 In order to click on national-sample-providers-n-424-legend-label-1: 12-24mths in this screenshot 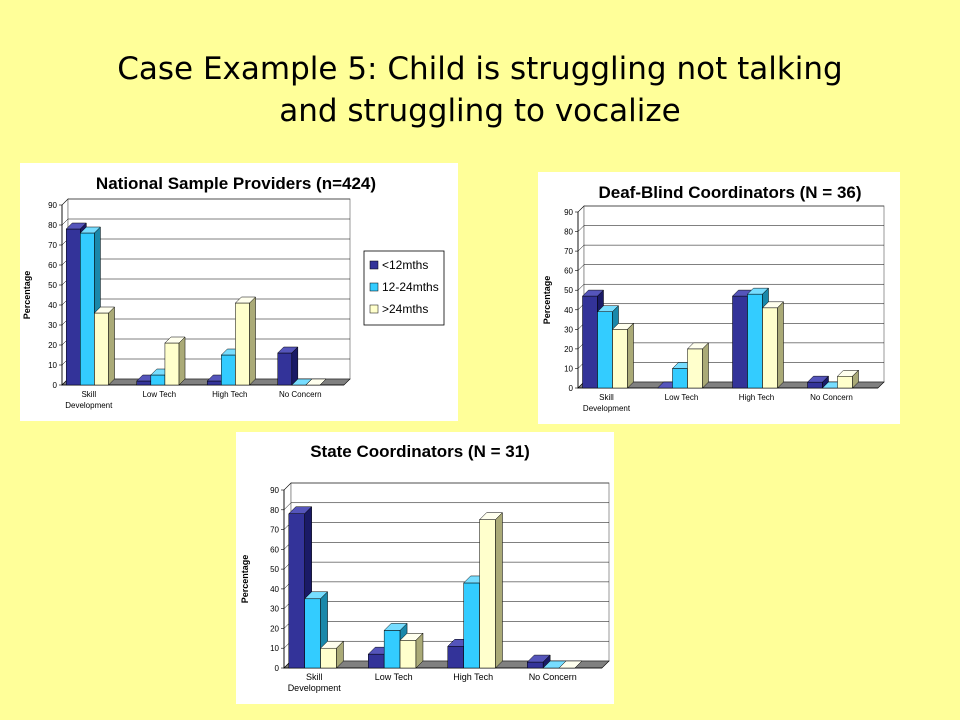, I will do `click(410, 287)`.